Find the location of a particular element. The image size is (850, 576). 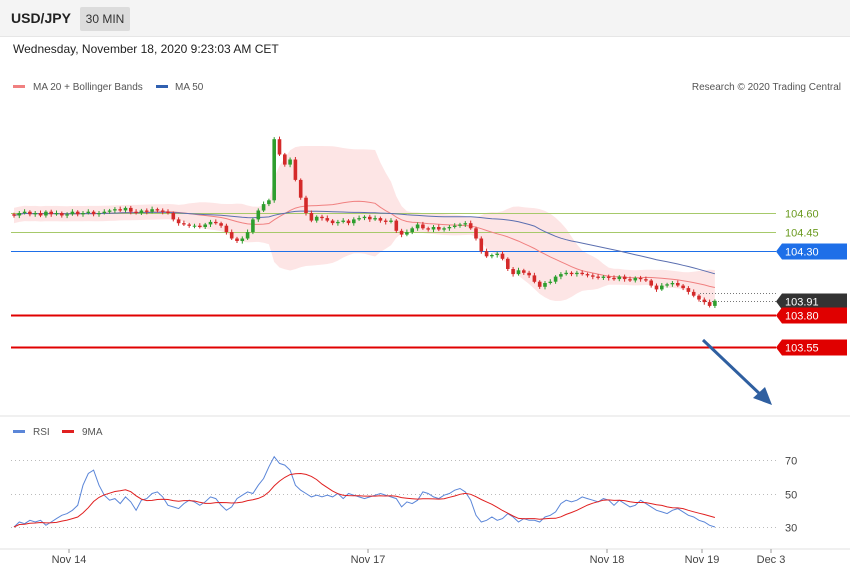

level-tag-104.30 is located at coordinates (811, 251).